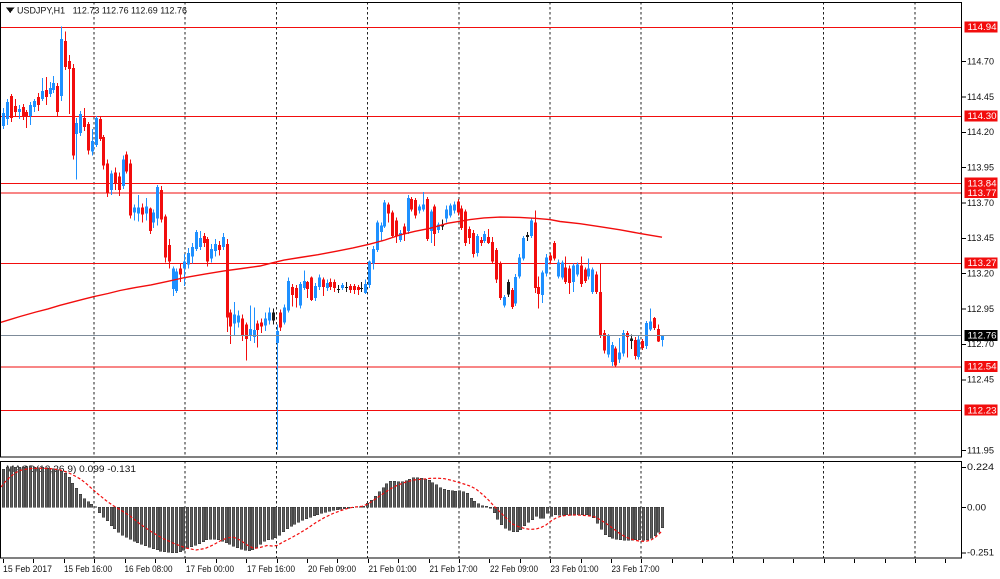 The height and width of the screenshot is (579, 1000). Describe the element at coordinates (980, 467) in the screenshot. I see `svg-text: 0.224` at that location.